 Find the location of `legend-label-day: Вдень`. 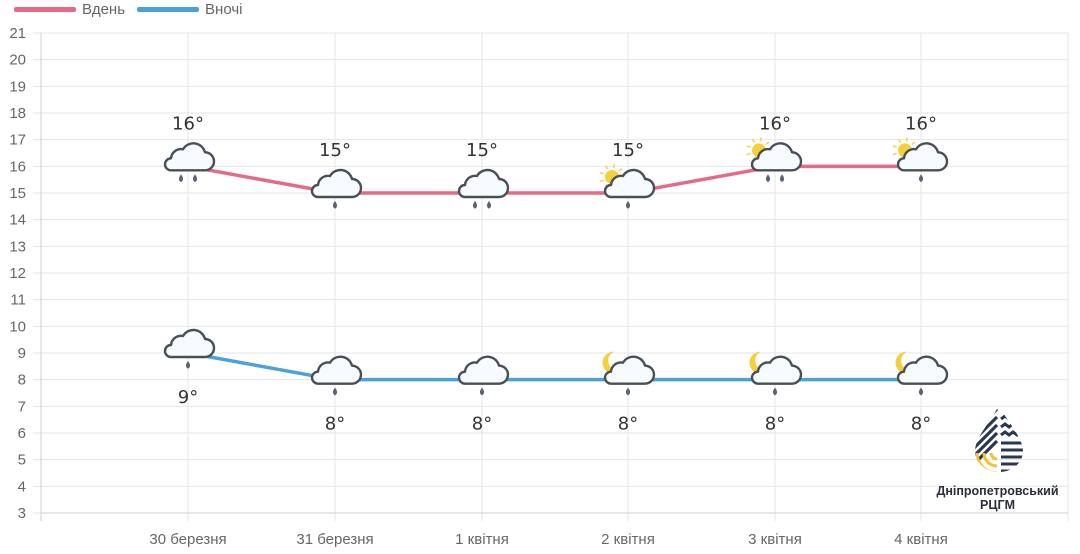

legend-label-day: Вдень is located at coordinates (104, 9).